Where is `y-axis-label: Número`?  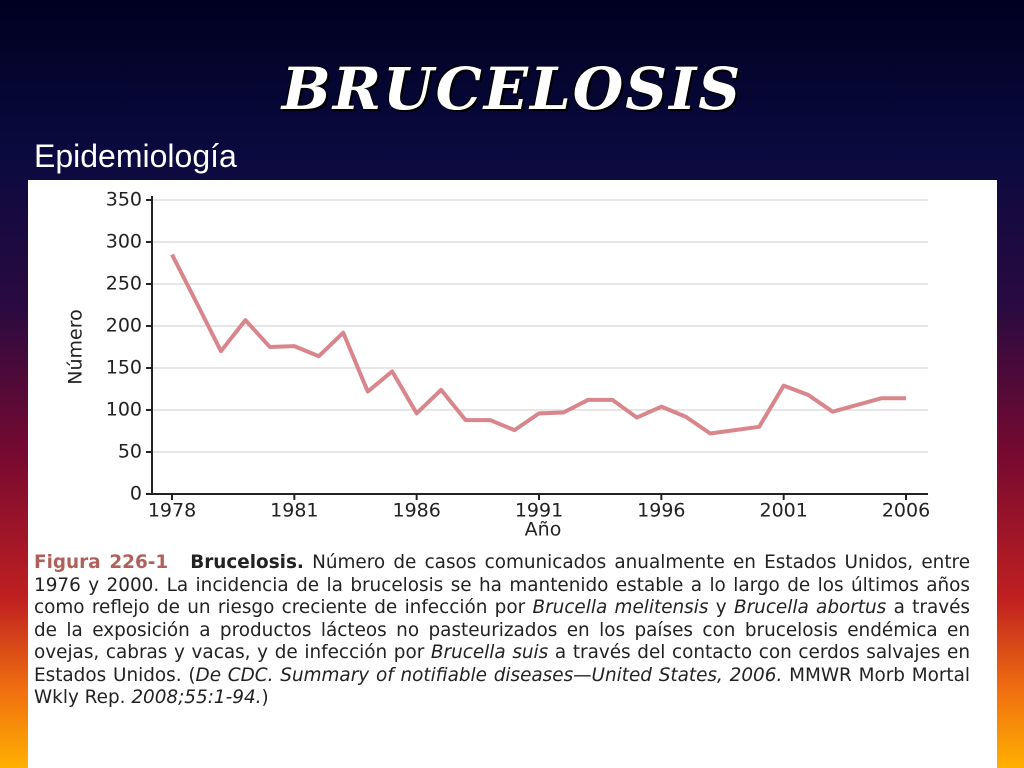
y-axis-label: Número is located at coordinates (76, 346).